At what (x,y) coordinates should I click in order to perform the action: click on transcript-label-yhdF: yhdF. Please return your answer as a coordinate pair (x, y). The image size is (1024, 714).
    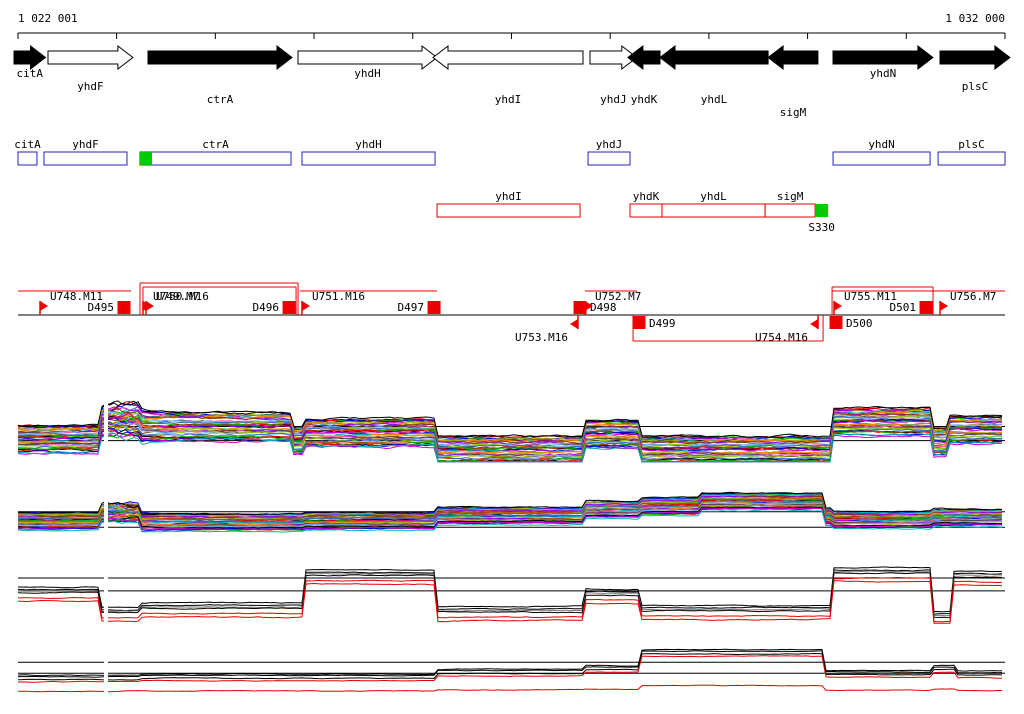
    Looking at the image, I should click on (85, 144).